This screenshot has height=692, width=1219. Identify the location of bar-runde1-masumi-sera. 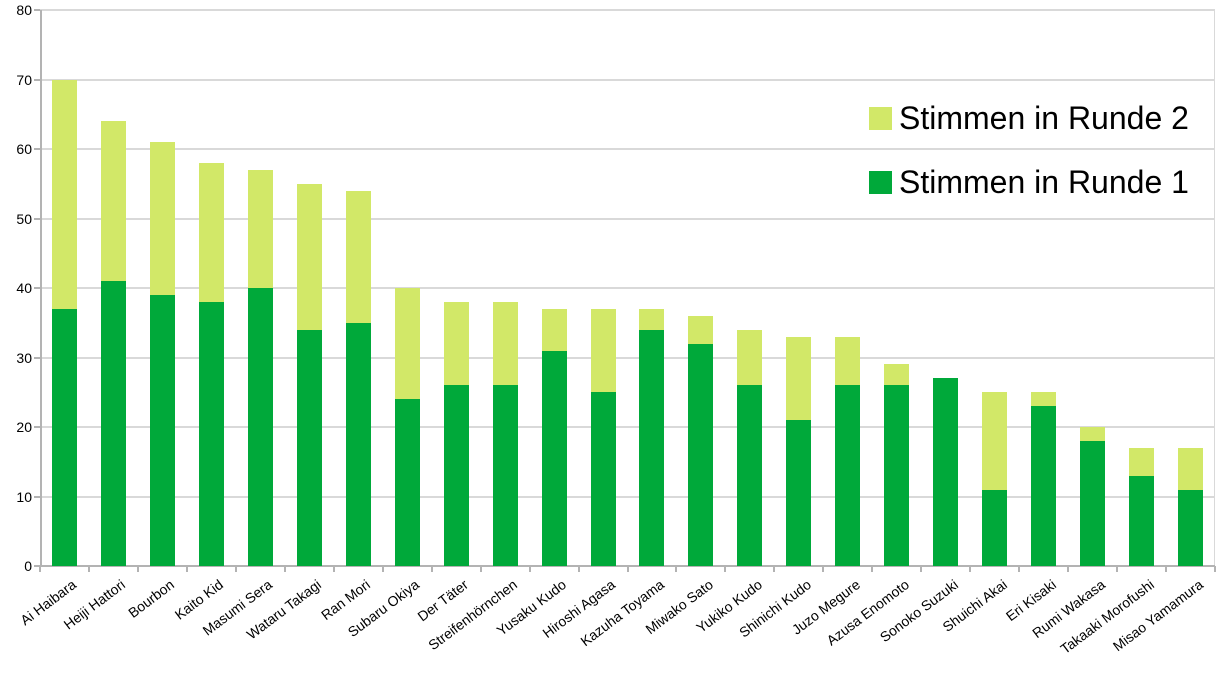
(260, 427).